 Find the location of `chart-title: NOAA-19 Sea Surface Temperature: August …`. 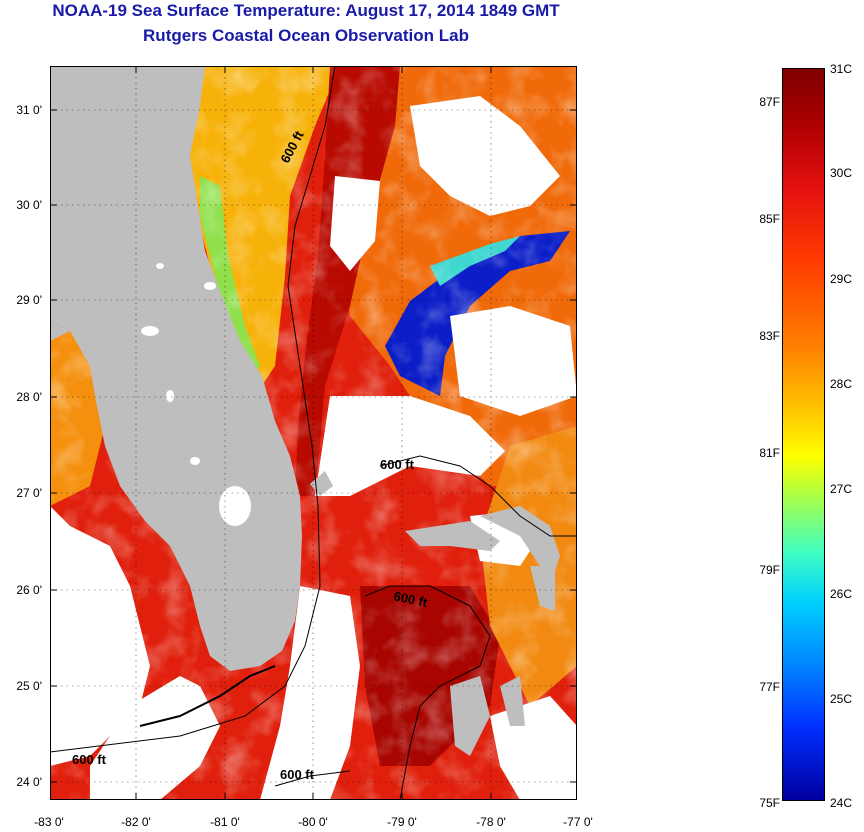

chart-title: NOAA-19 Sea Surface Temperature: August … is located at coordinates (306, 10).